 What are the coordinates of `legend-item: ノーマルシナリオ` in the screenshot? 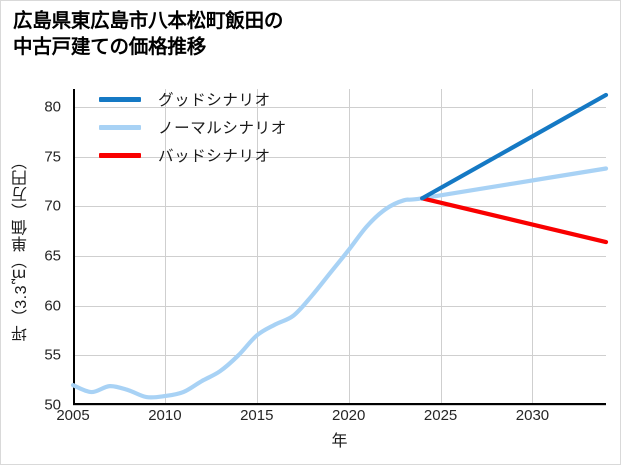 It's located at (193, 128).